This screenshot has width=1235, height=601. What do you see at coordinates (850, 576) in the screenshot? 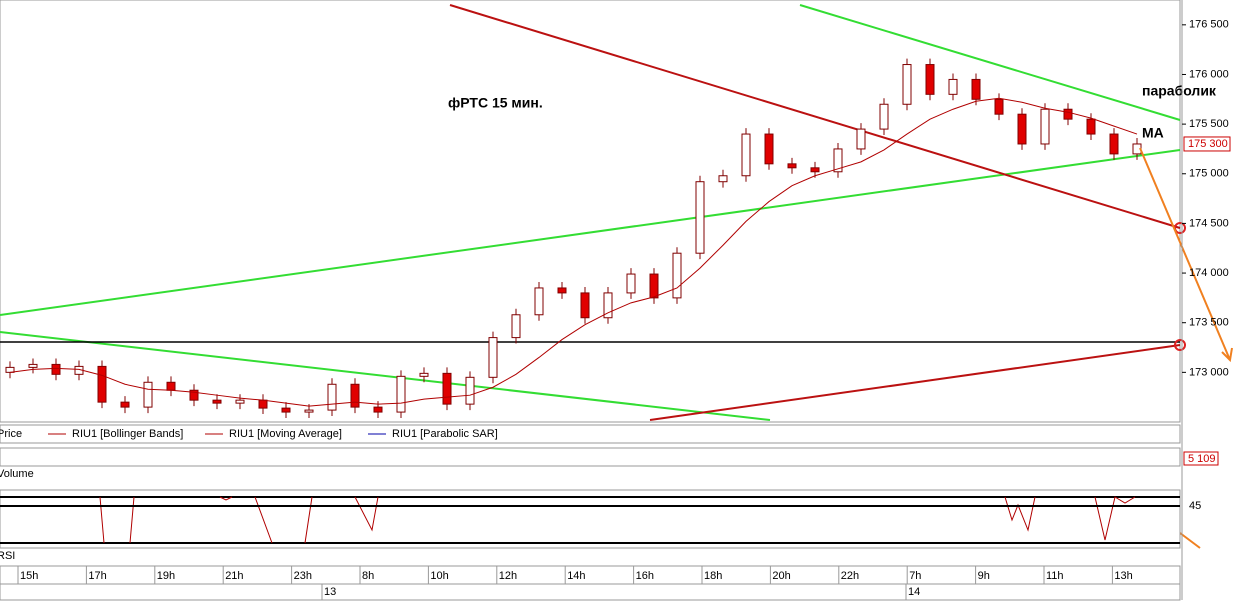
I see `time-label: 22h` at bounding box center [850, 576].